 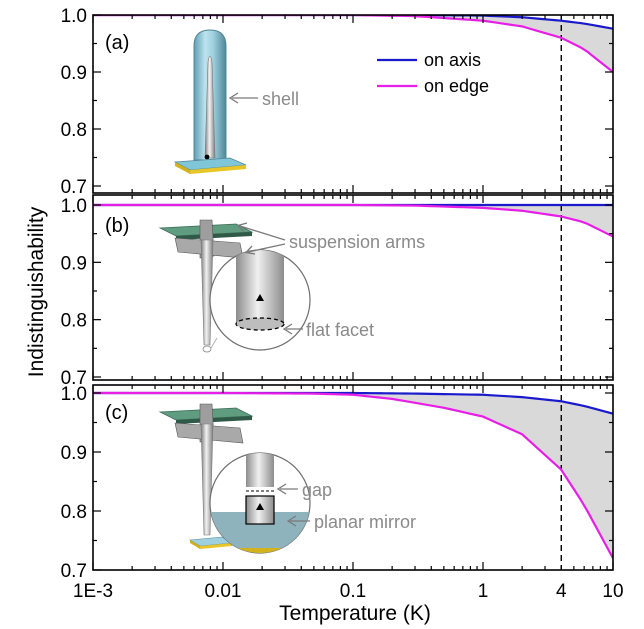 What do you see at coordinates (357, 242) in the screenshot?
I see `annotation-suspension-arms: suspension arms` at bounding box center [357, 242].